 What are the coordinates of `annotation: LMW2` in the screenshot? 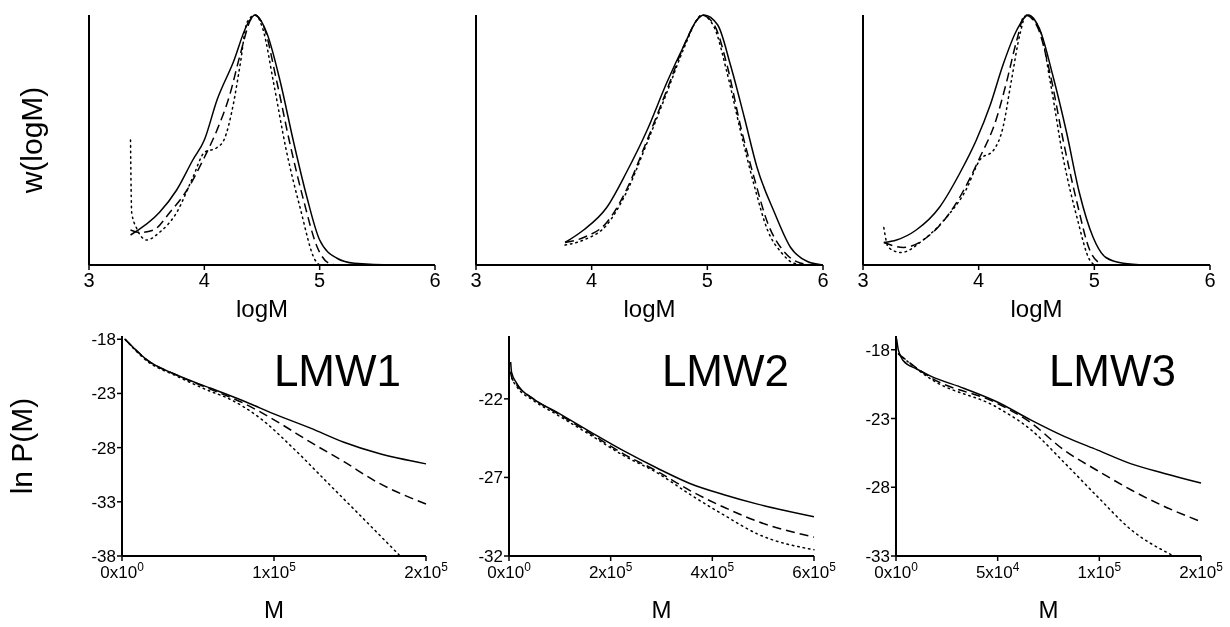 It's located at (725, 370).